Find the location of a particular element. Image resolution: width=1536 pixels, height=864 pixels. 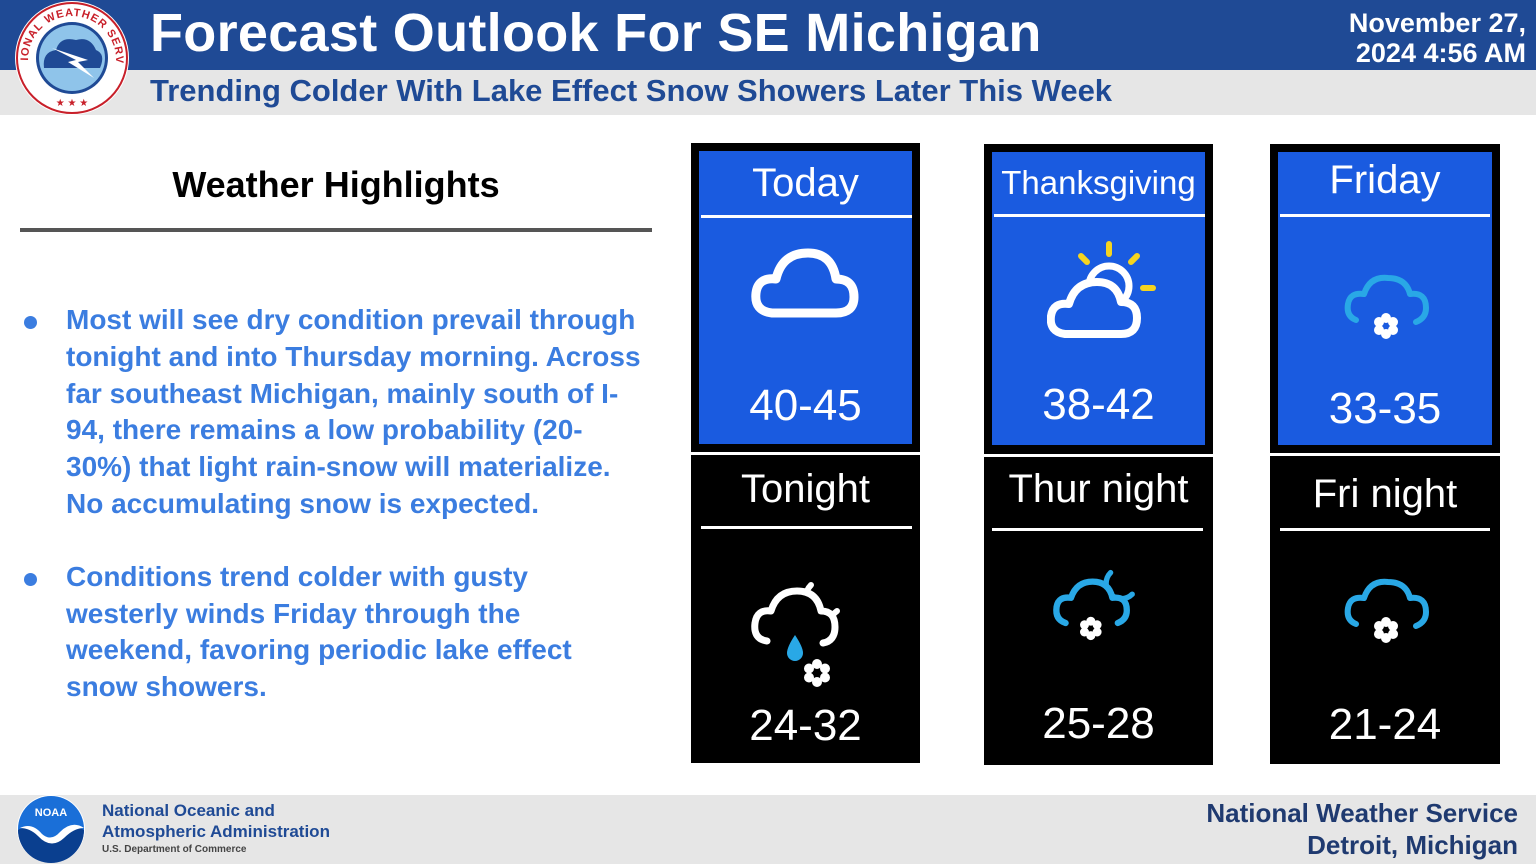

nws-logo-icon: NATIONAL WEATHER SERVICE ★ ★ ★ is located at coordinates (70, 57).